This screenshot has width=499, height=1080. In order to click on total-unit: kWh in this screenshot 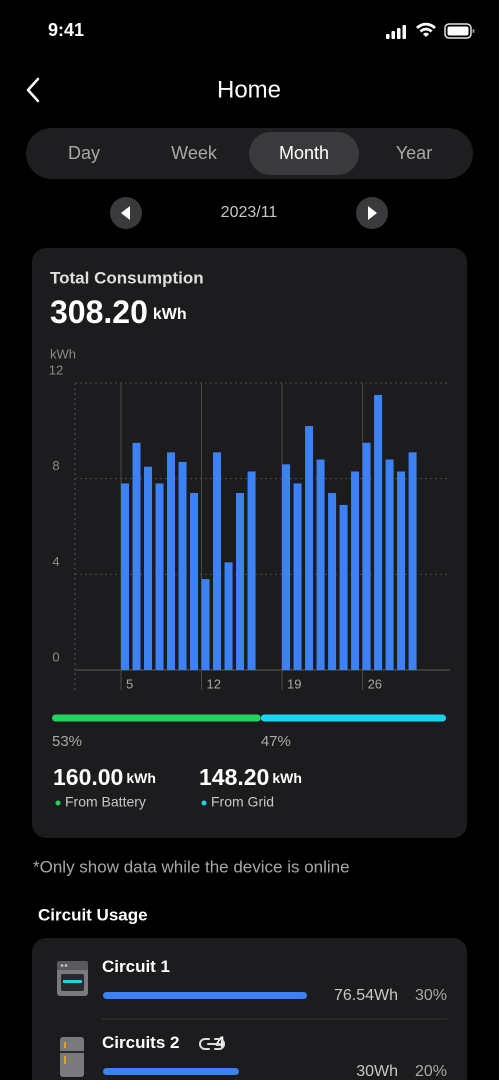, I will do `click(170, 314)`.